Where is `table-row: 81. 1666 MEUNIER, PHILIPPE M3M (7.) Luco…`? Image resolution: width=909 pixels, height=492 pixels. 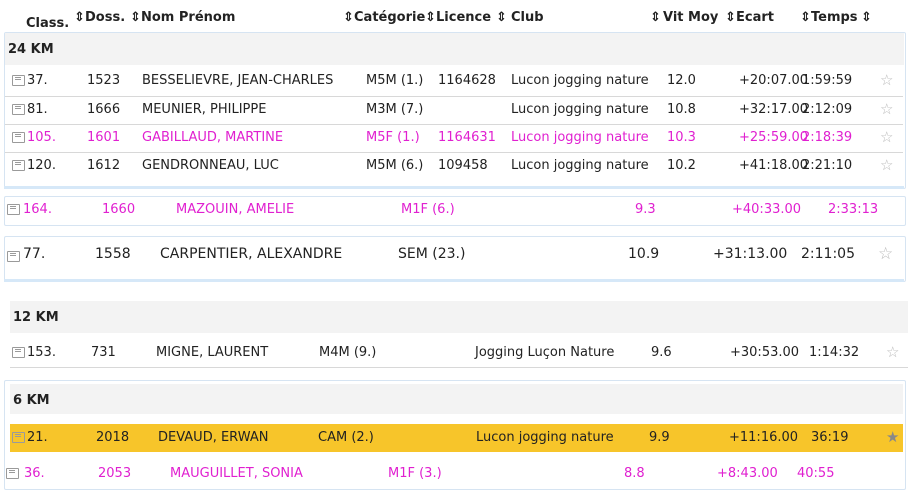
table-row: 81. 1666 MEUNIER, PHILIPPE M3M (7.) Luco… is located at coordinates (454, 110).